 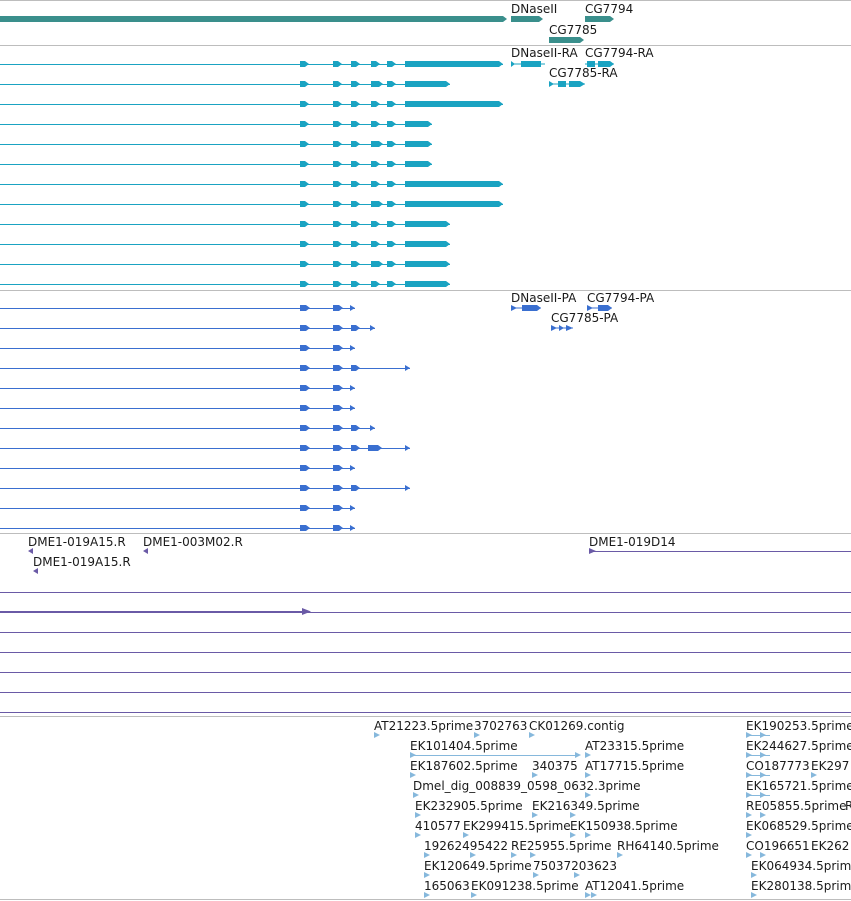 I want to click on transcript-feature-dnaseii-ra, so click(x=513, y=64).